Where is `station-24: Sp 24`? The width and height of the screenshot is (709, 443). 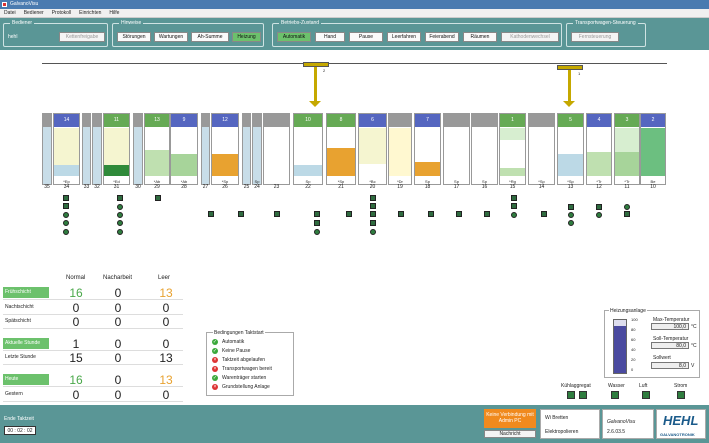
station-24: Sp 24 is located at coordinates (257, 151).